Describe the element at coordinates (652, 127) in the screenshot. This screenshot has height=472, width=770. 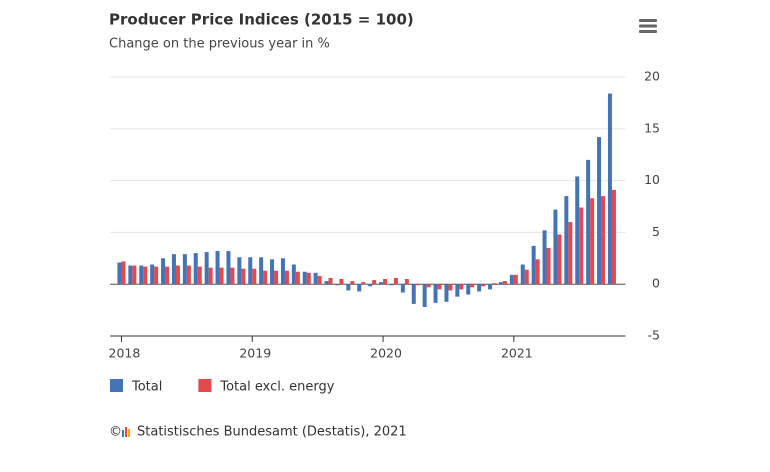
I see `y-tick-label: 15` at that location.